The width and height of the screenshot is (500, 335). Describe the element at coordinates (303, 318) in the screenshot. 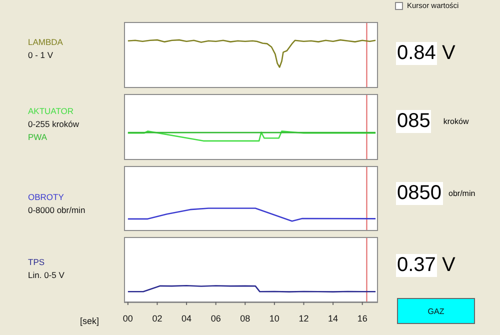

I see `x-tick-label: 12` at that location.